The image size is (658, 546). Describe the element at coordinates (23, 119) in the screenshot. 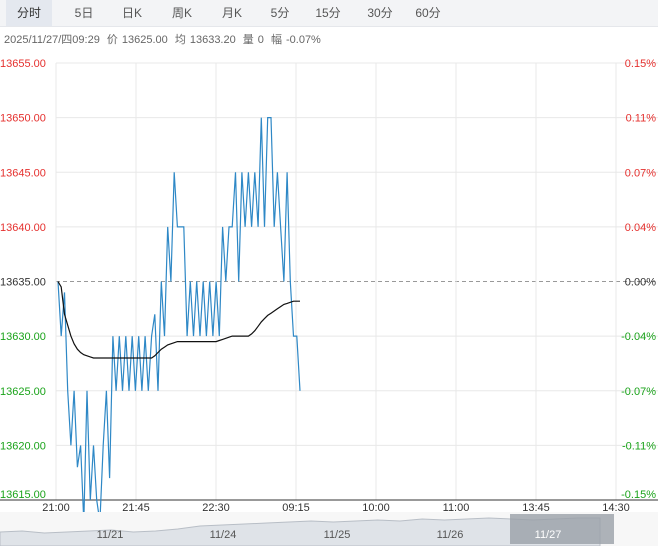

I see `y-tick-label: 13650.00` at that location.